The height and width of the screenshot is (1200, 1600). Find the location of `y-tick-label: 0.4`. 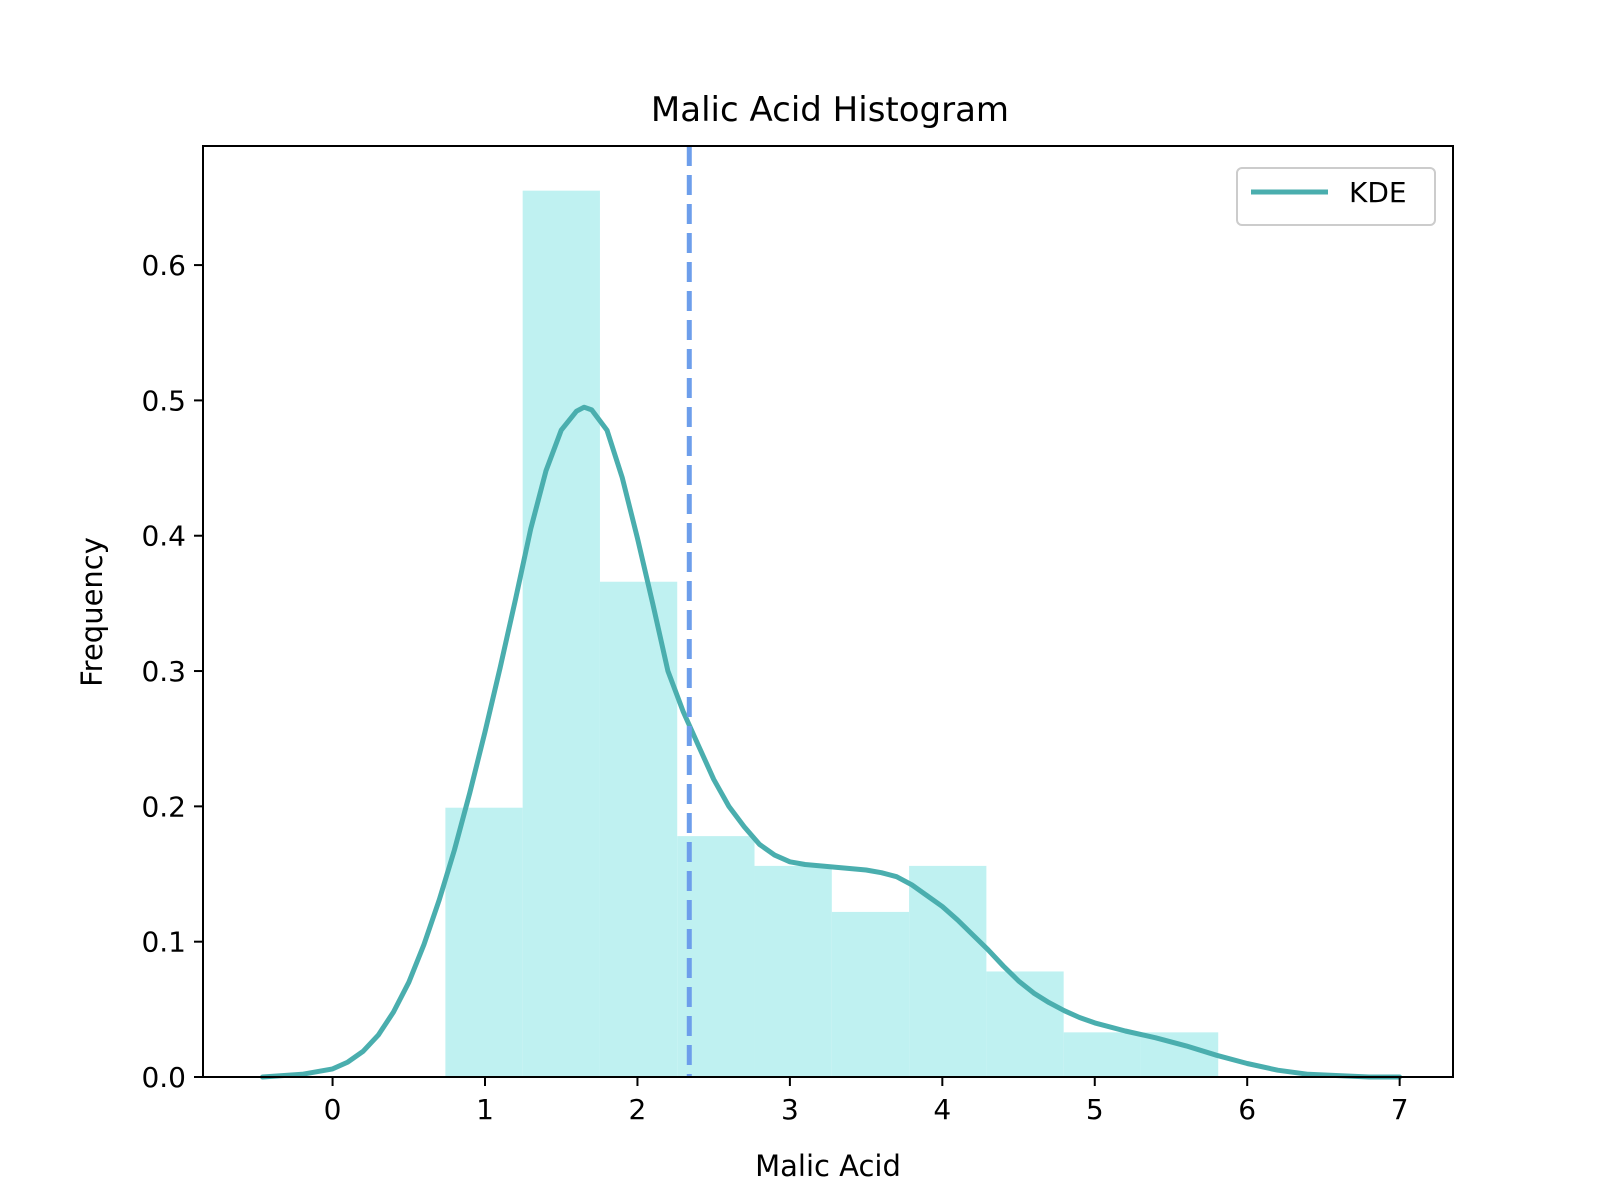

y-tick-label: 0.4 is located at coordinates (163, 536).